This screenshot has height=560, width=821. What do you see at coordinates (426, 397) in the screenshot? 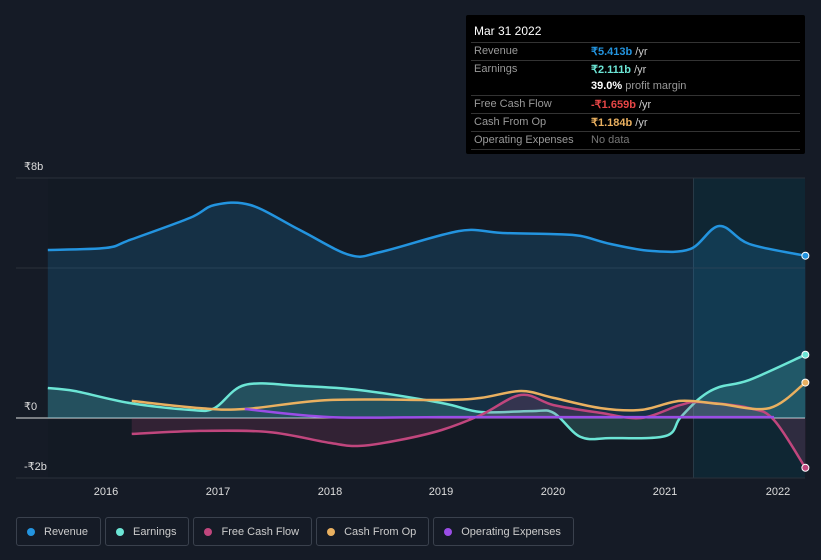
I see `earnings-line` at bounding box center [426, 397].